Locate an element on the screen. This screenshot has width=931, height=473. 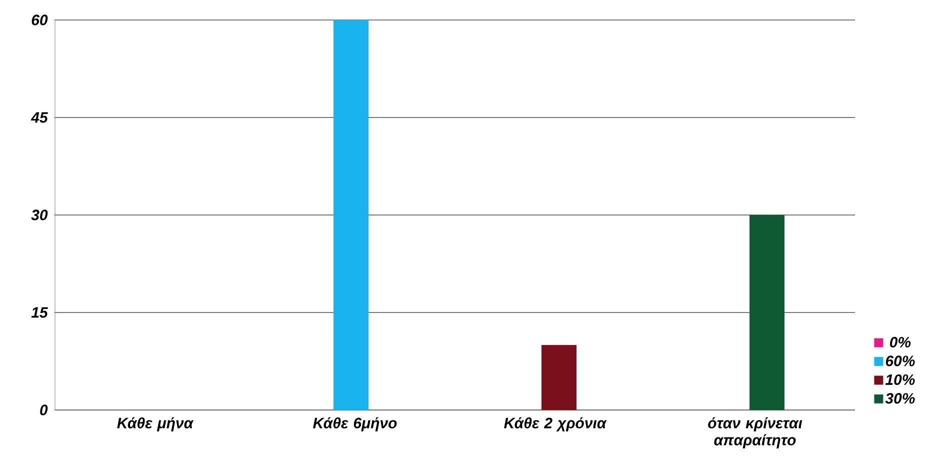
x-tick-label: όταν κρίνεται απαραίτητο is located at coordinates (755, 432).